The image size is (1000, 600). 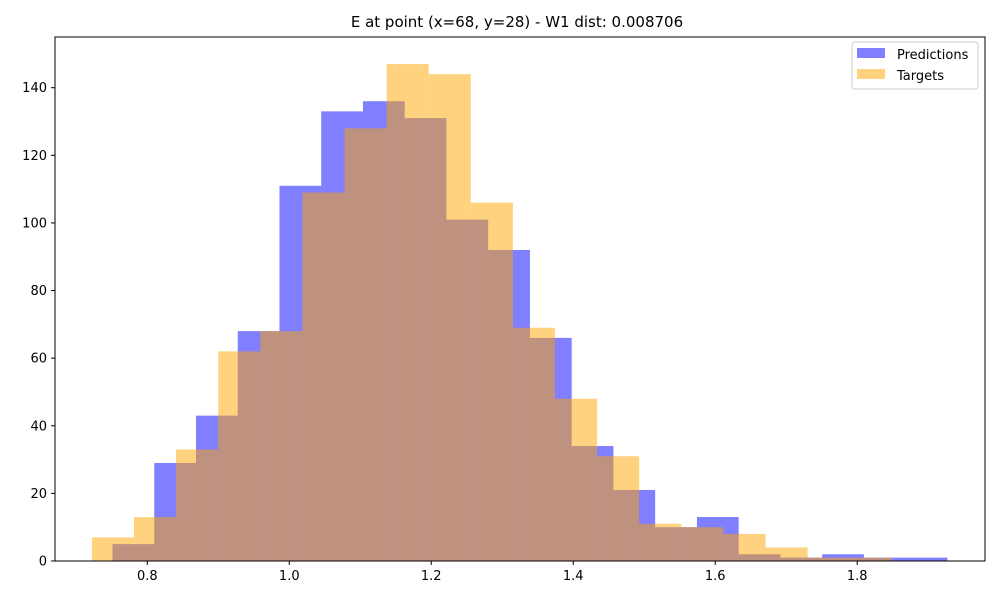 I want to click on x-tick-label: 1.2, so click(x=431, y=576).